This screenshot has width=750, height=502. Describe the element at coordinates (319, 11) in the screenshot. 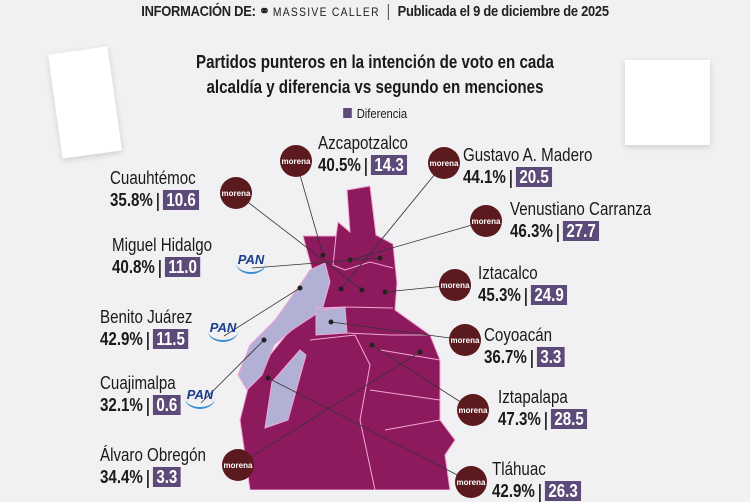

I see `massive-caller-logo: ⚭ MASSIVE CALLER` at that location.